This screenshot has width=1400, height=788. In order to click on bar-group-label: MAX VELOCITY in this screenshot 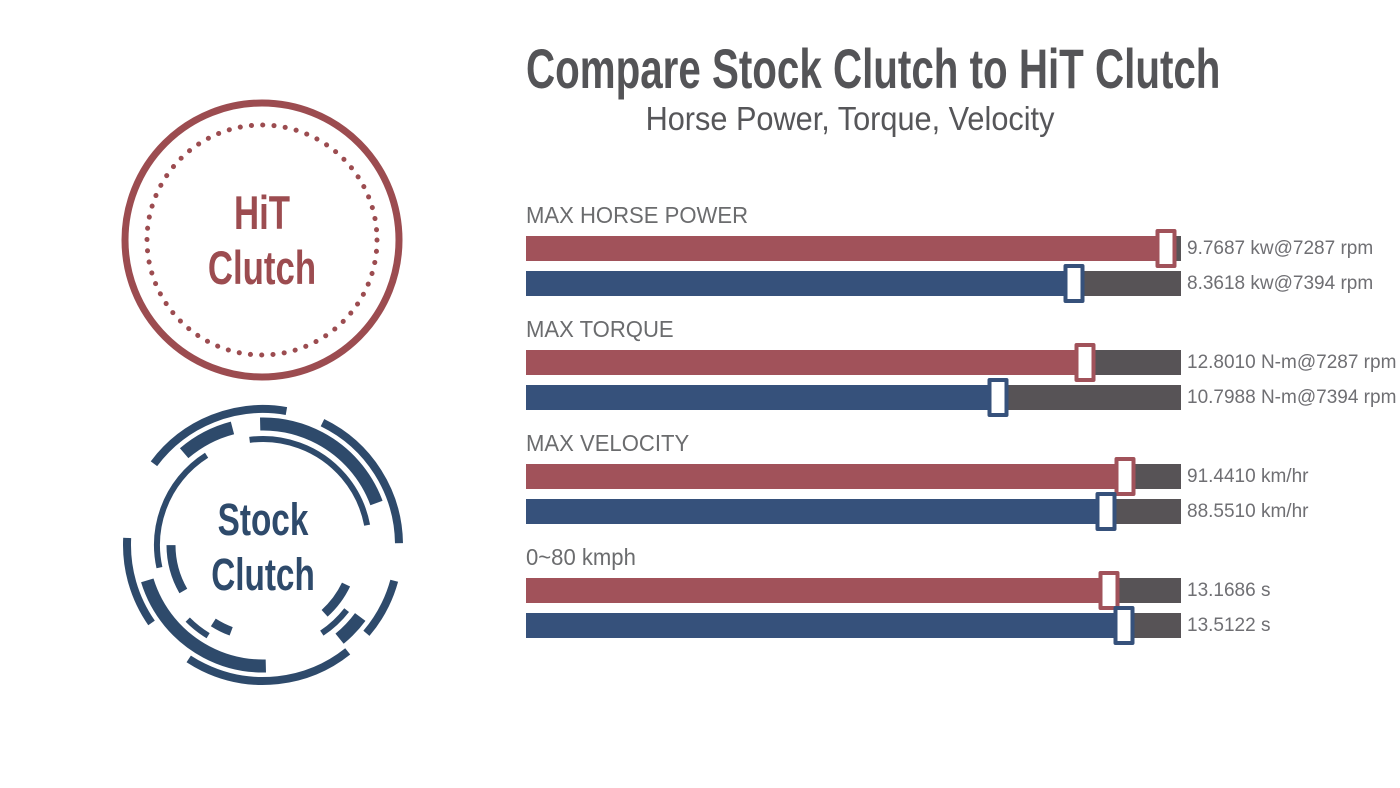, I will do `click(608, 443)`.